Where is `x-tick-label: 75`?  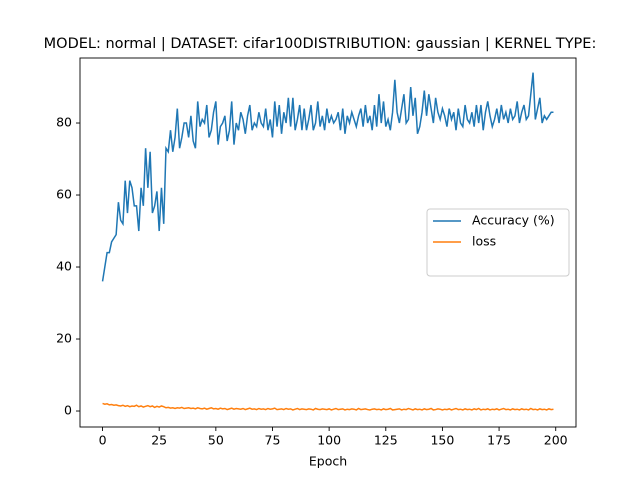
x-tick-label: 75 is located at coordinates (273, 440).